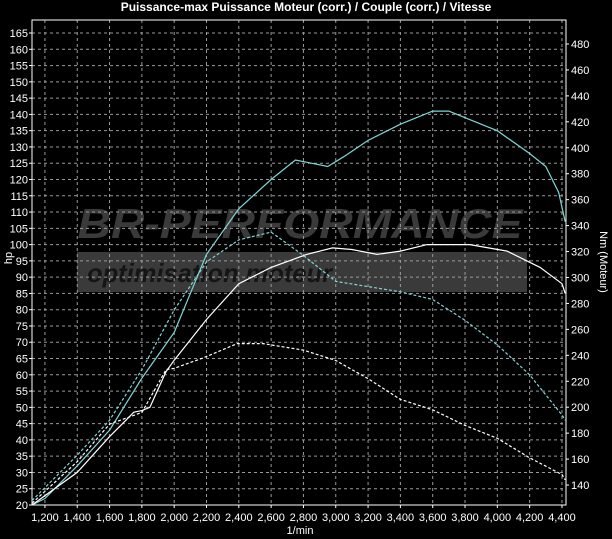 The height and width of the screenshot is (539, 612). I want to click on tick-label-y: 60, so click(22, 376).